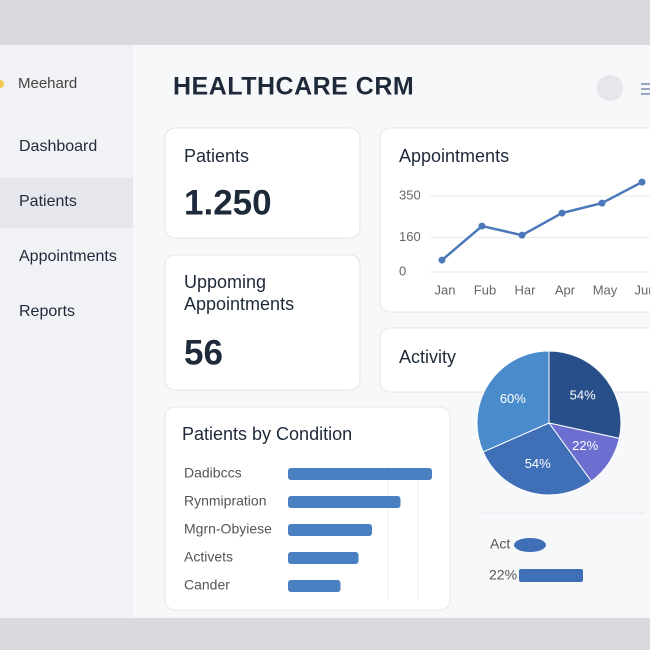 The width and height of the screenshot is (650, 650). I want to click on card-label: Uppoming Appointments, so click(239, 293).